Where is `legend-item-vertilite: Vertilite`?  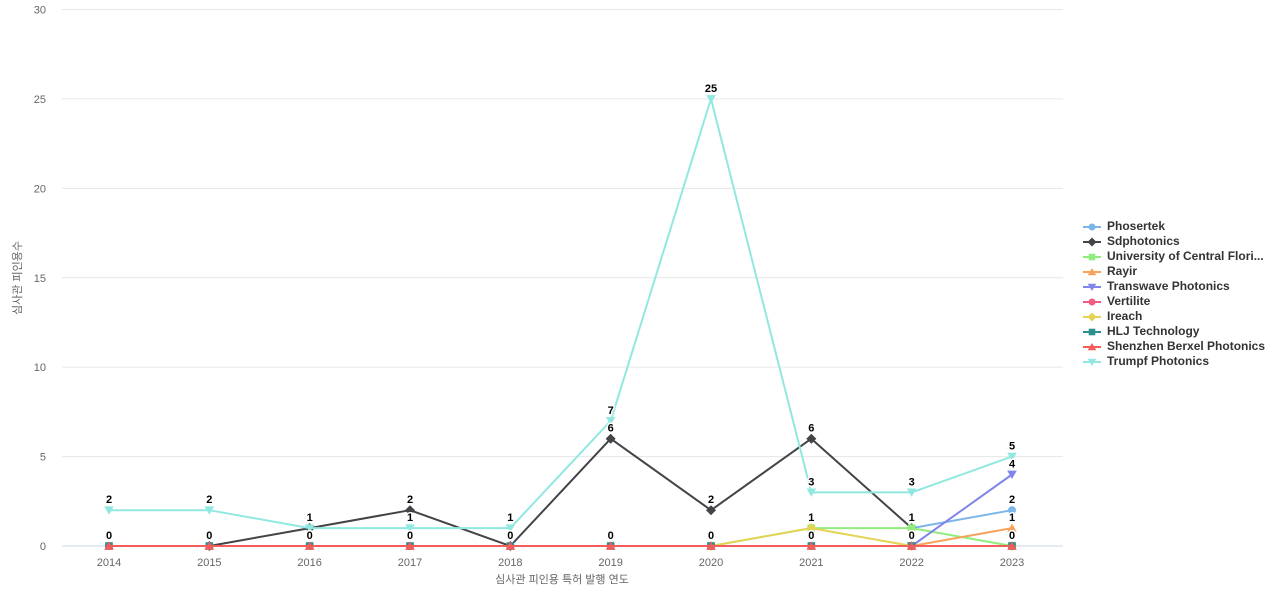
legend-item-vertilite: Vertilite is located at coordinates (1173, 301).